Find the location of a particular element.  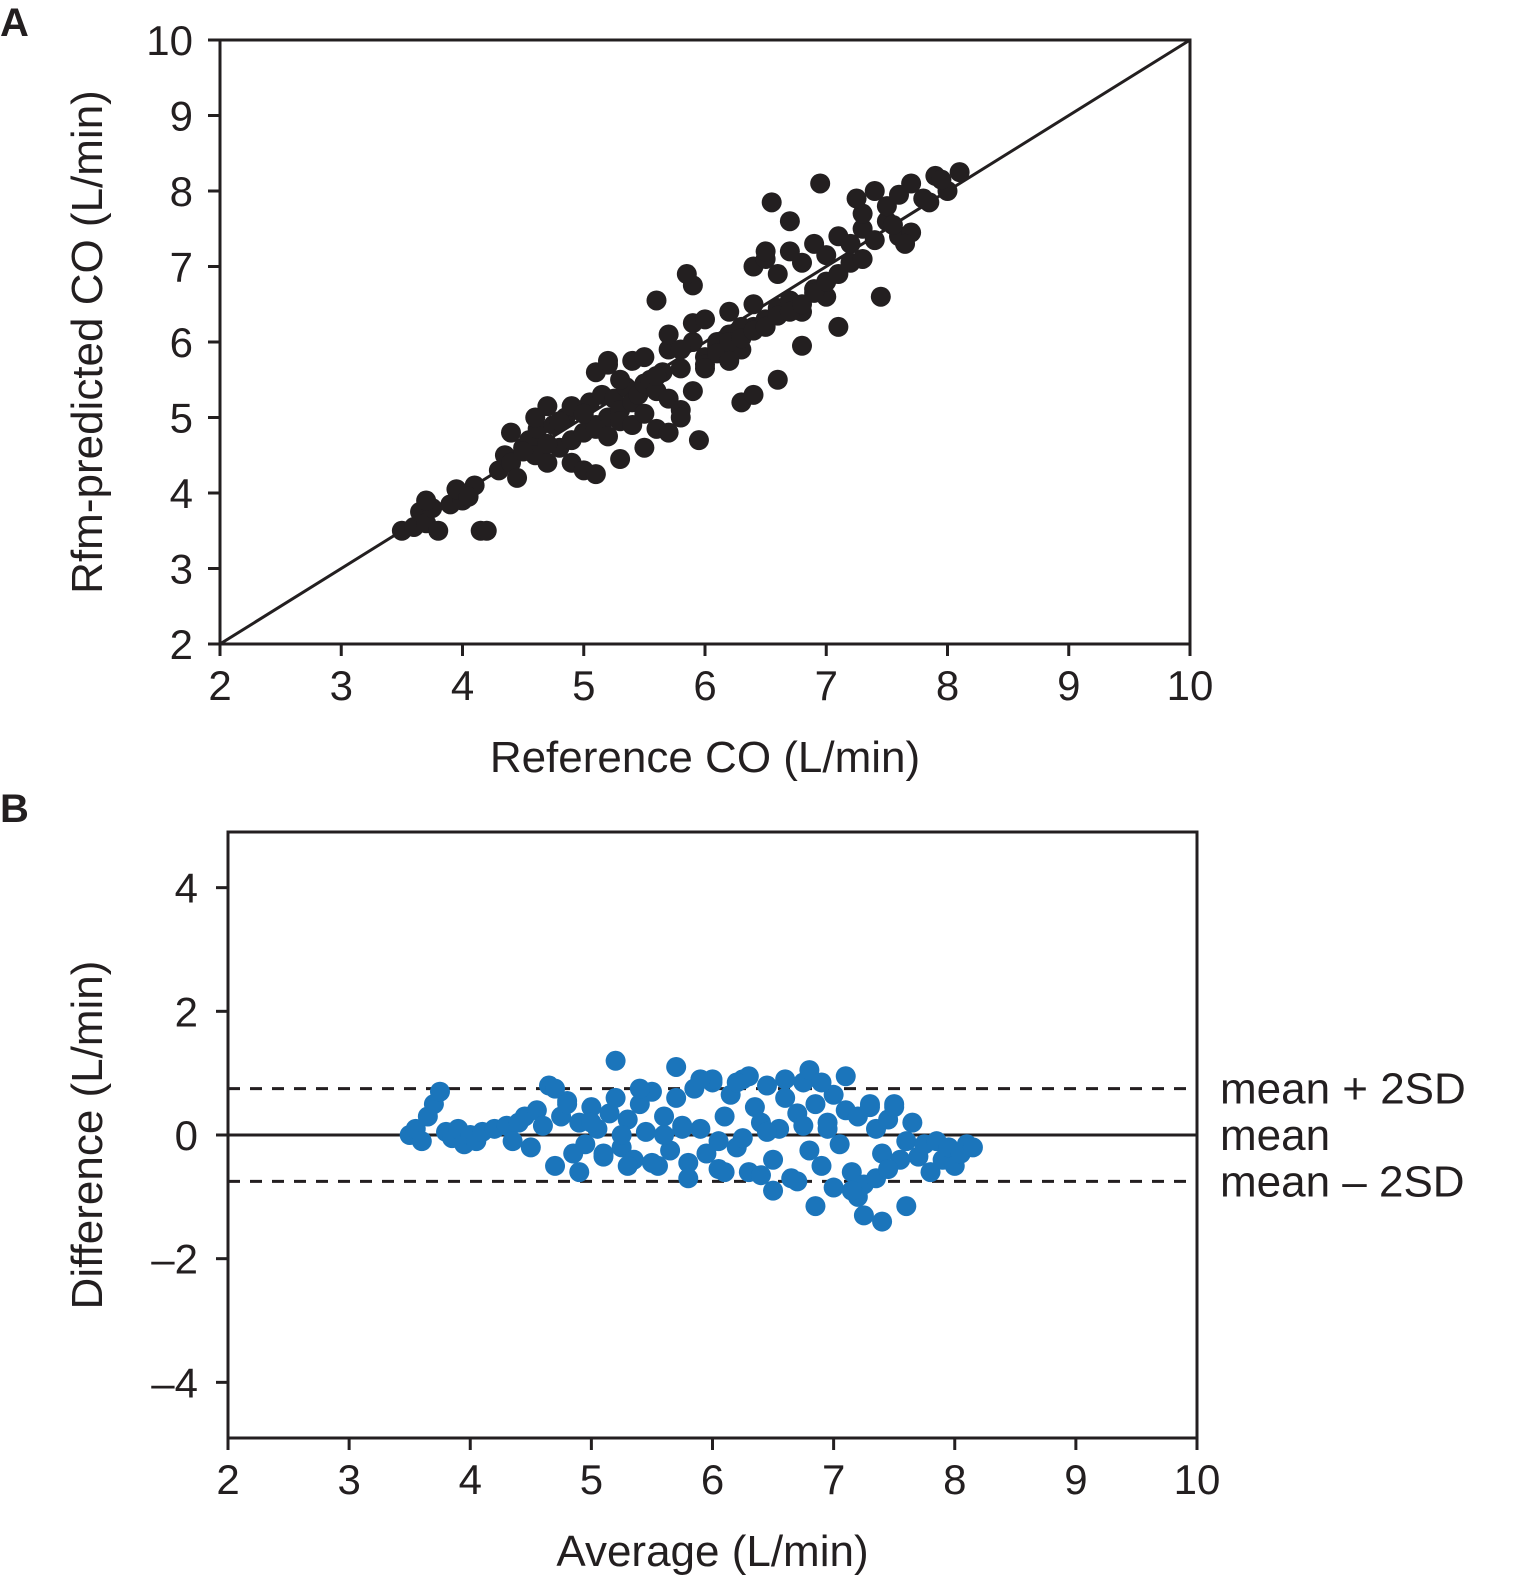

y-tick-label: –2 is located at coordinates (174, 1259).